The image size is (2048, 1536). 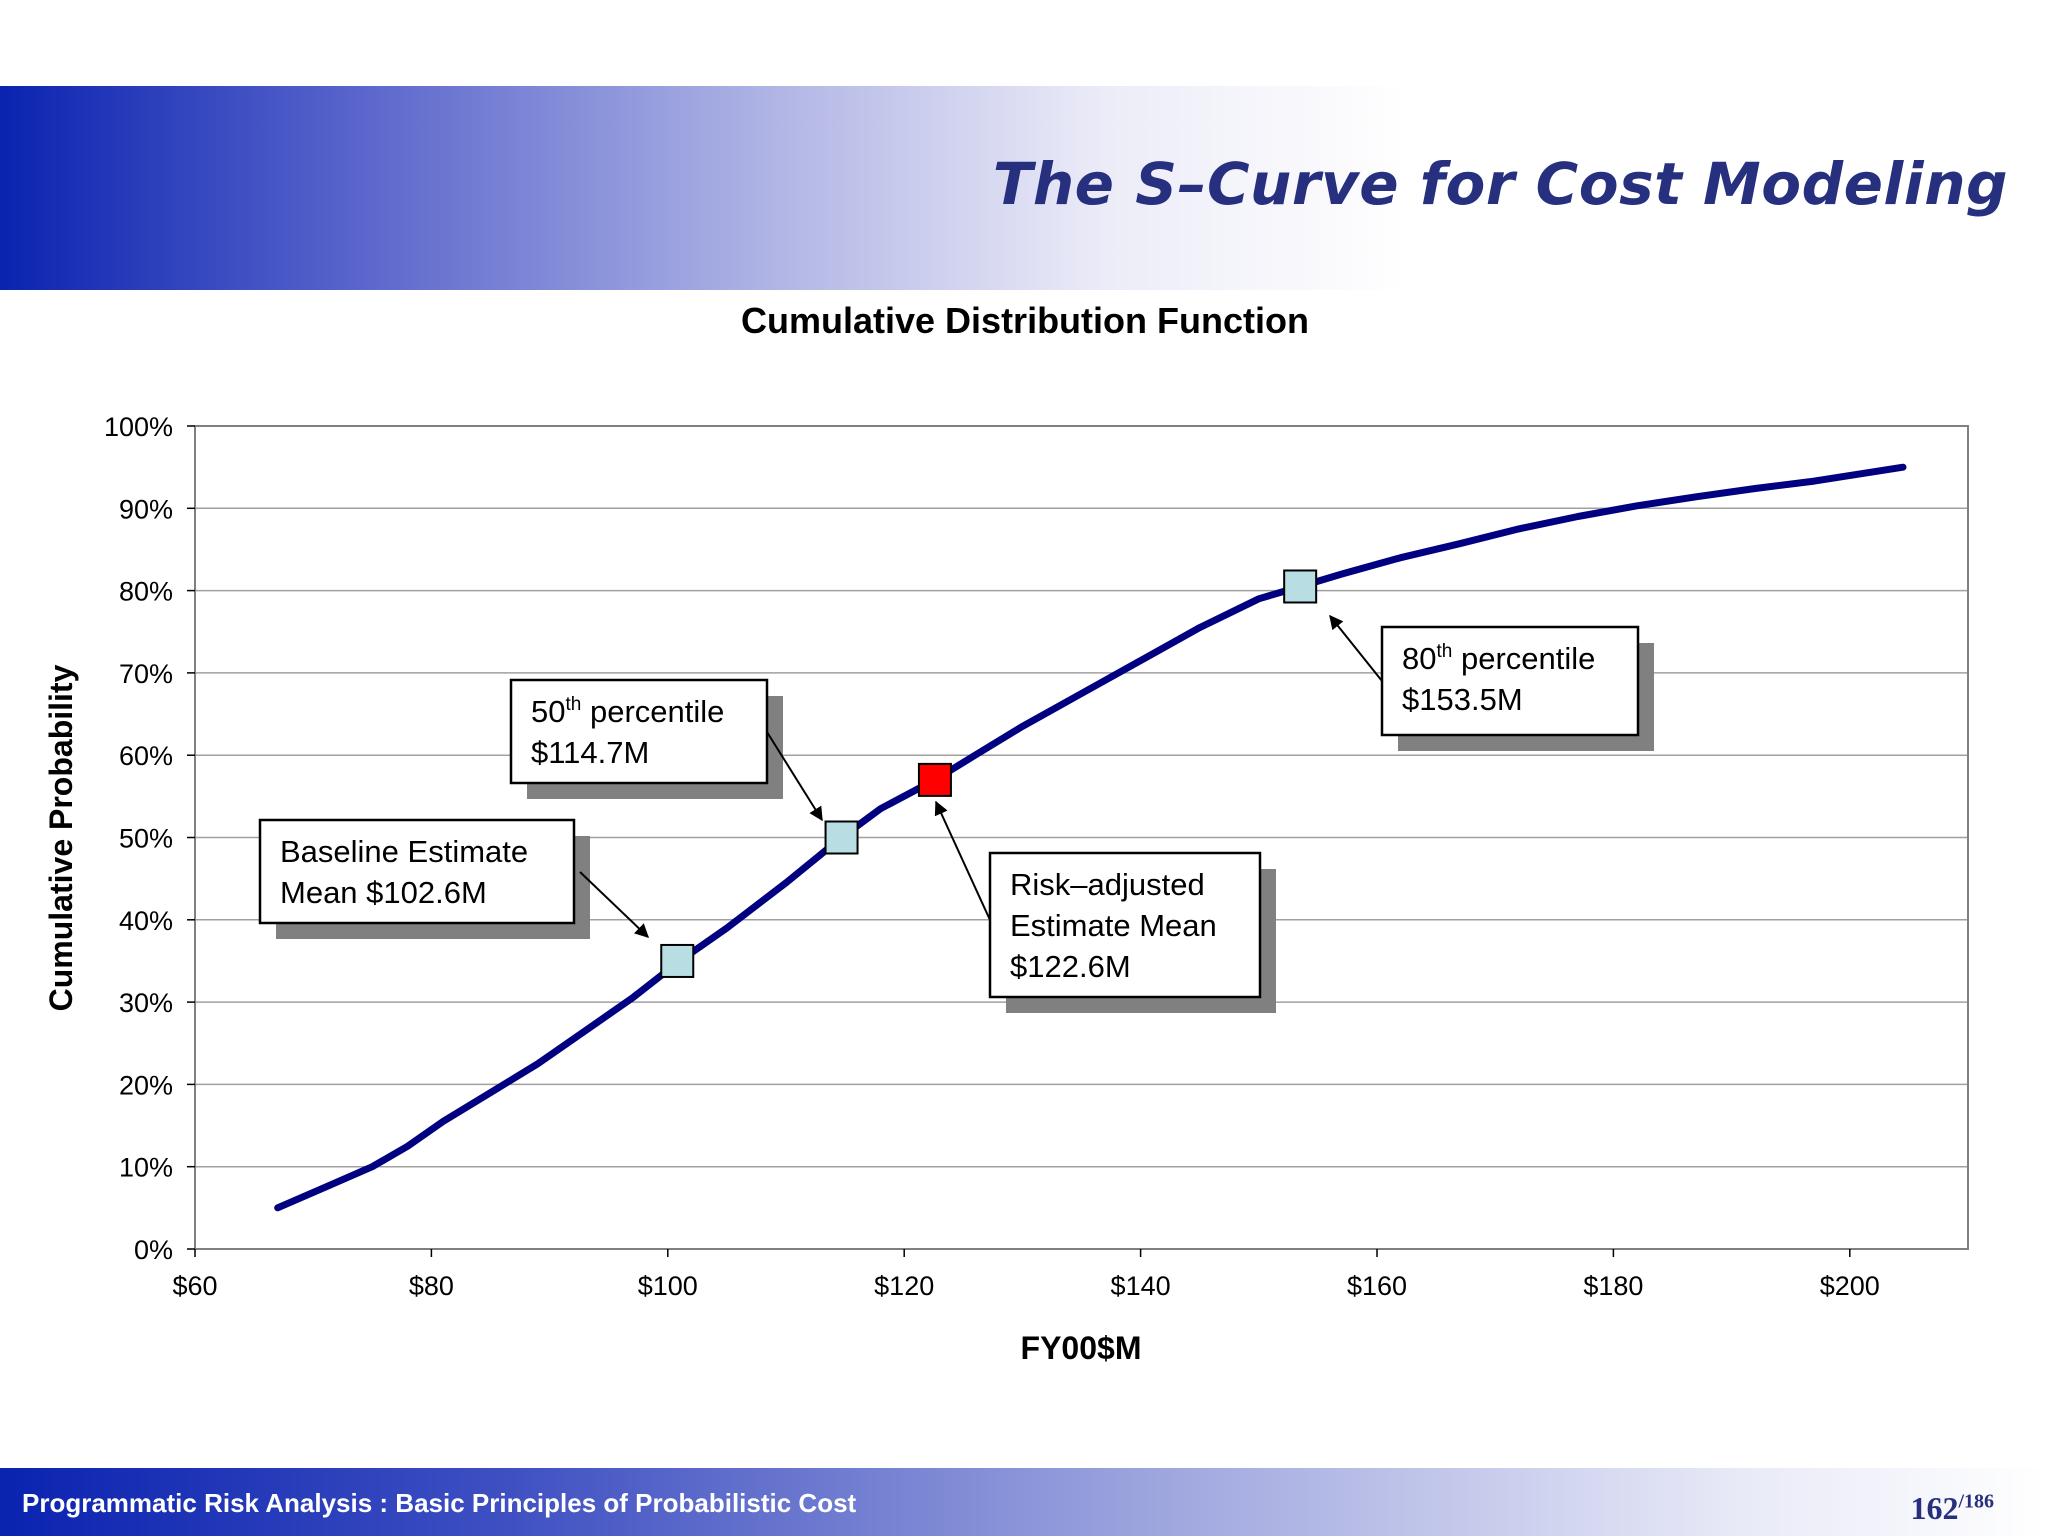 What do you see at coordinates (404, 851) in the screenshot?
I see `callout-line: Baseline Estimate` at bounding box center [404, 851].